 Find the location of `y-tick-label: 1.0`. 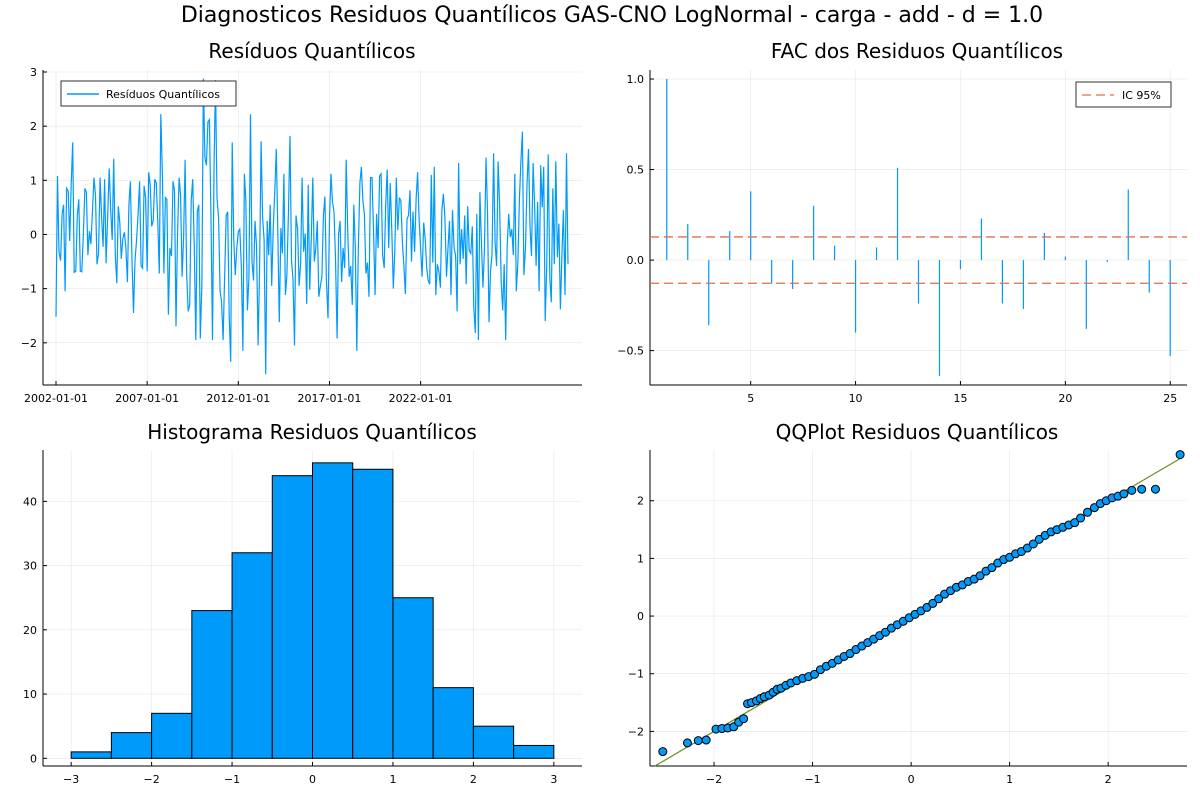

y-tick-label: 1.0 is located at coordinates (636, 79).